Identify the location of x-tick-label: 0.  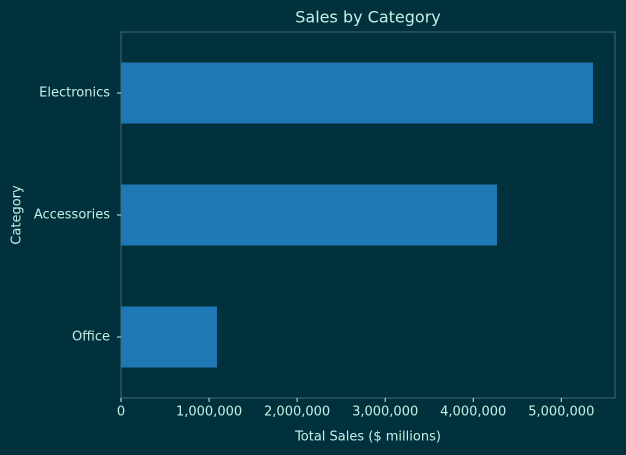
(121, 412).